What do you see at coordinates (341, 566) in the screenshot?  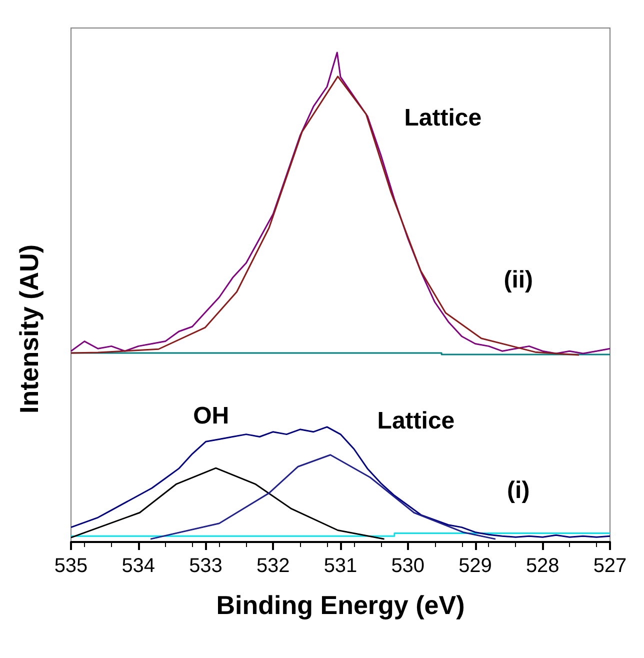 I see `x-tick-label: 531` at bounding box center [341, 566].